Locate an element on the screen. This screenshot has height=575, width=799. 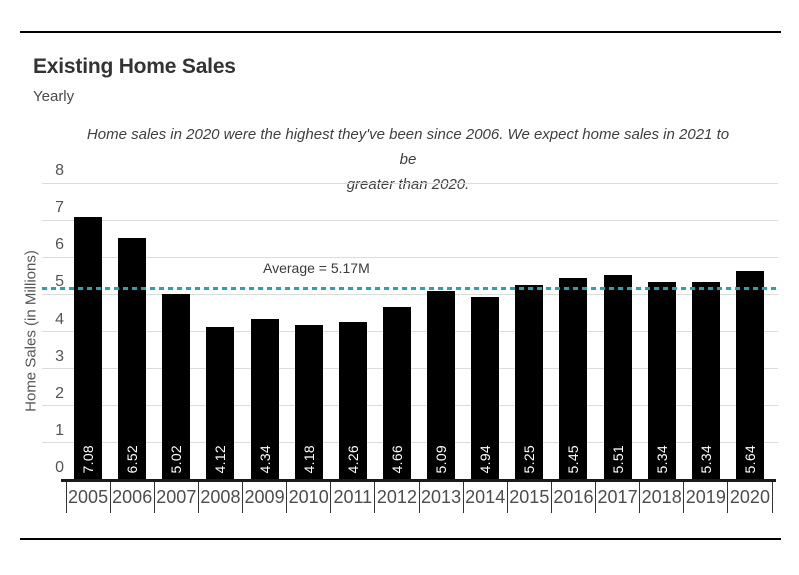
x-tick-label: 2013 is located at coordinates (441, 497).